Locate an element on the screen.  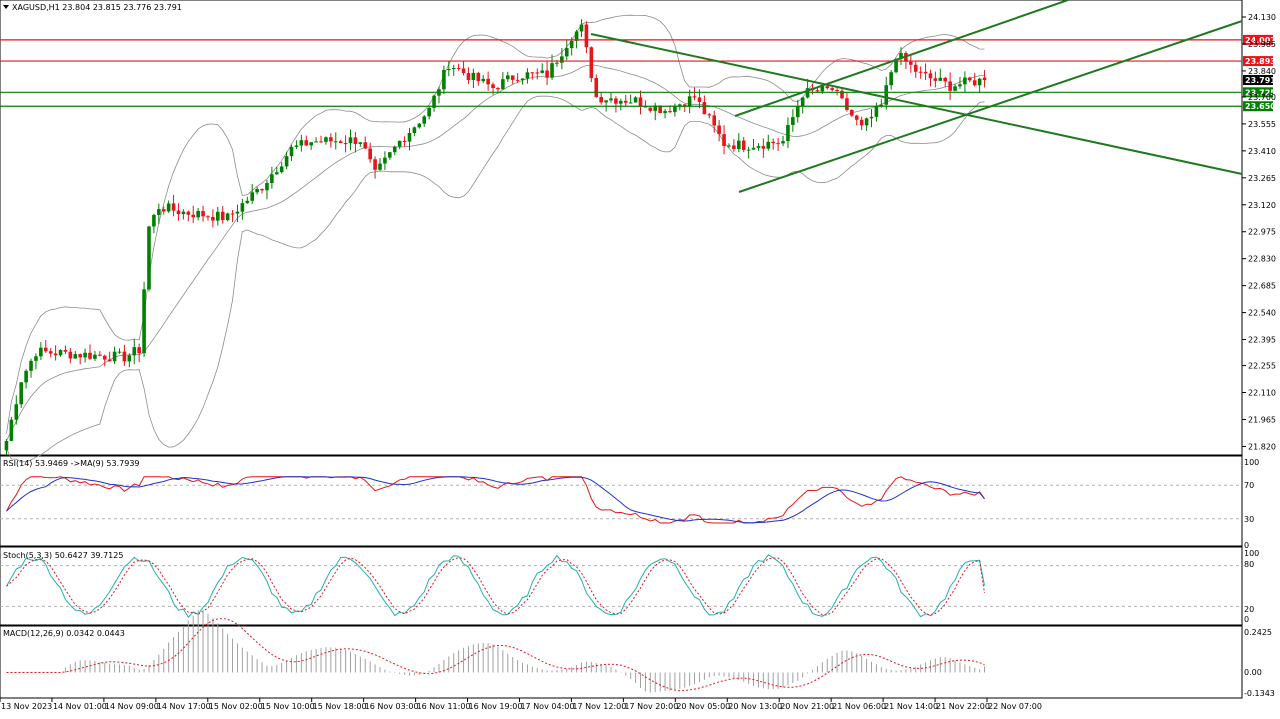
rsi-ma-line is located at coordinates (495, 500).